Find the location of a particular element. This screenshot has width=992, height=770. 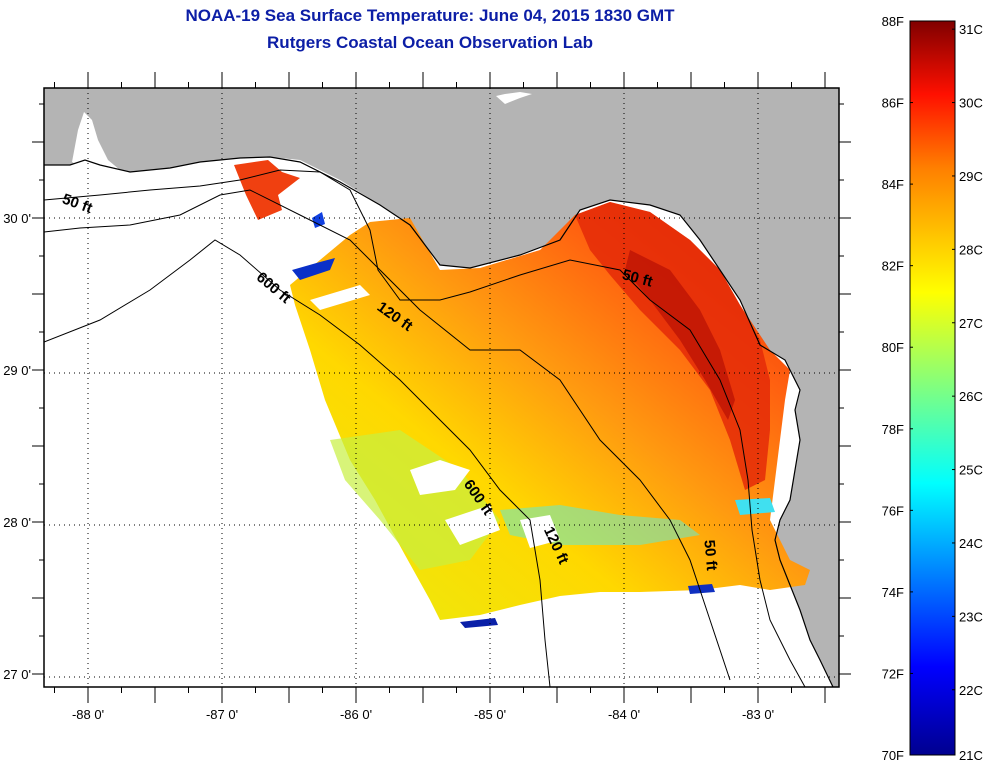

colorbar-f-labels: 88F 86F 84F 82F 80F 78F 76F 74F 72F 70F is located at coordinates (897, 388).